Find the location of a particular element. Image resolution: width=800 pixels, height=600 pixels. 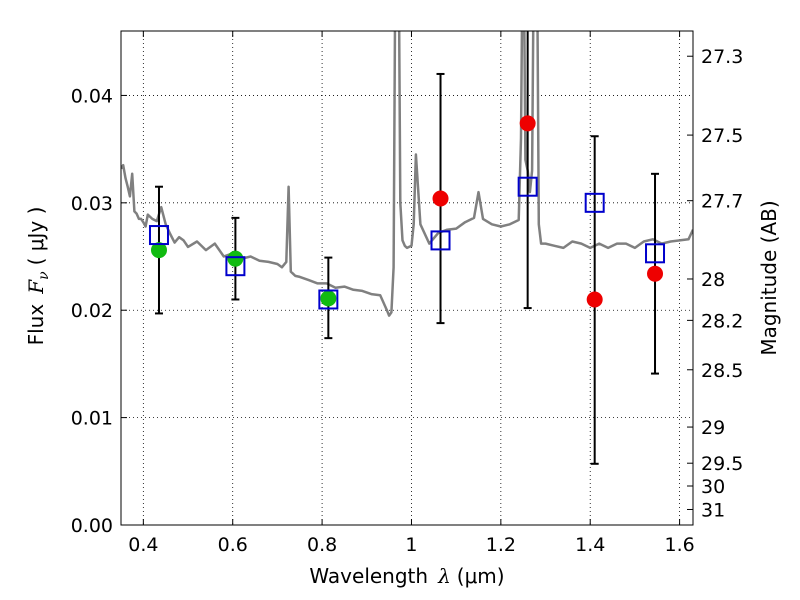

y2-tick-label: 27.3 is located at coordinates (722, 57).